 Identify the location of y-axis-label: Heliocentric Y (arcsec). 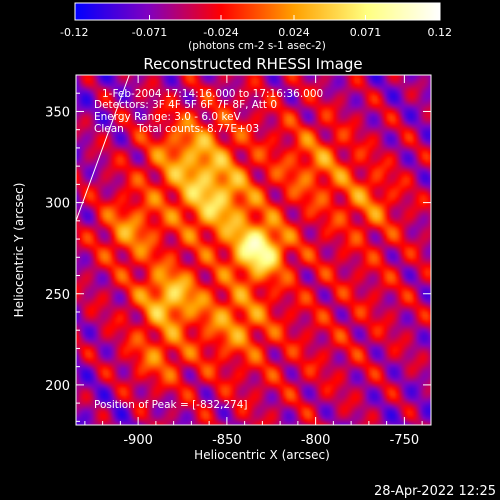
(19, 250).